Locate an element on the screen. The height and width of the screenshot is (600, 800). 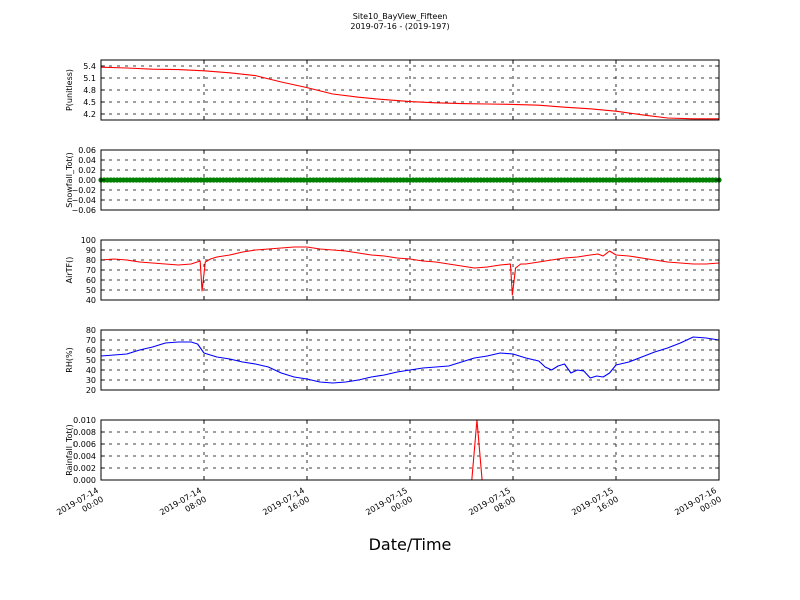
y-tick-label: 5.4 is located at coordinates (89, 66).